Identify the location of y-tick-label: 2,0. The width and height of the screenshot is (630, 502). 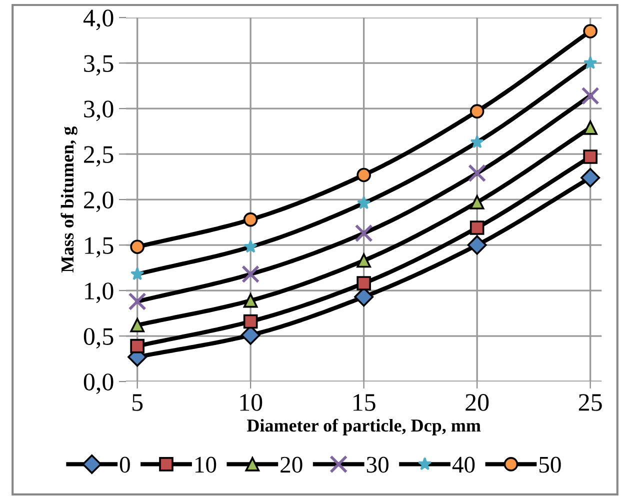
(99, 202).